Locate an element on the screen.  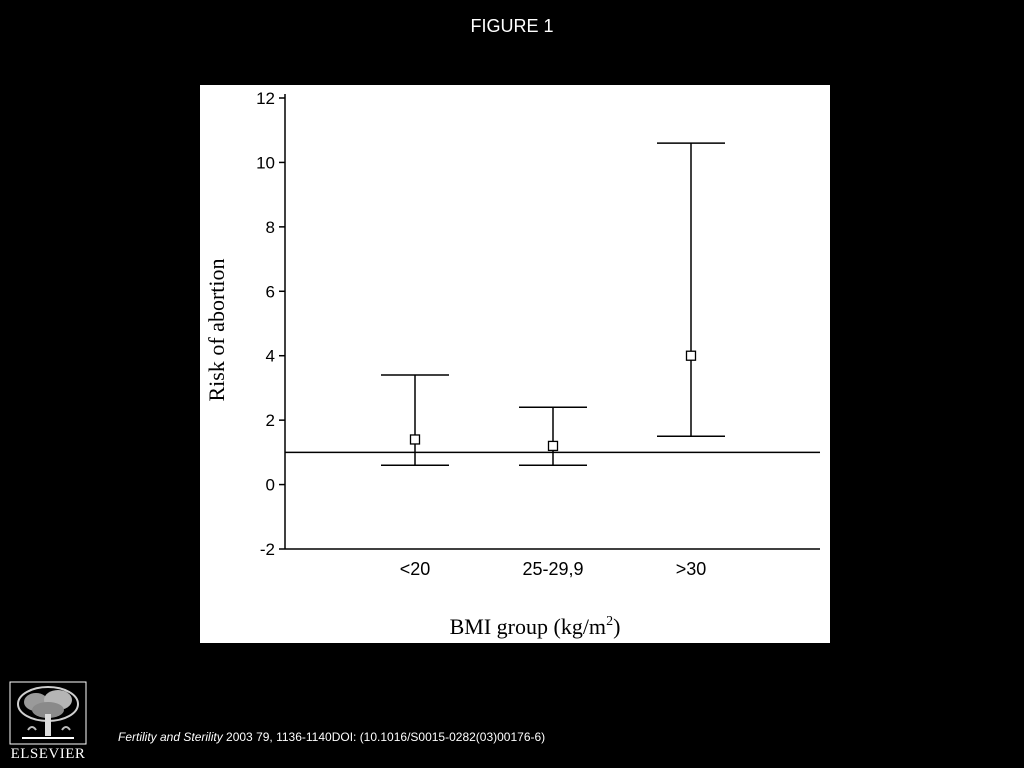
y-tick-label: 4 is located at coordinates (270, 356).